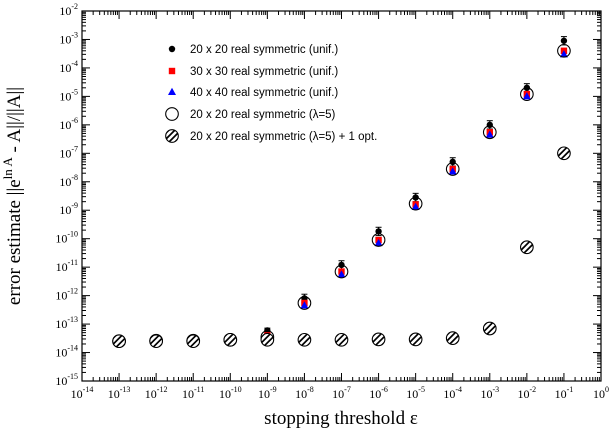 The image size is (613, 432). What do you see at coordinates (14, 242) in the screenshot?
I see `y-axis-title-prefix: error estimate ||e` at bounding box center [14, 242].